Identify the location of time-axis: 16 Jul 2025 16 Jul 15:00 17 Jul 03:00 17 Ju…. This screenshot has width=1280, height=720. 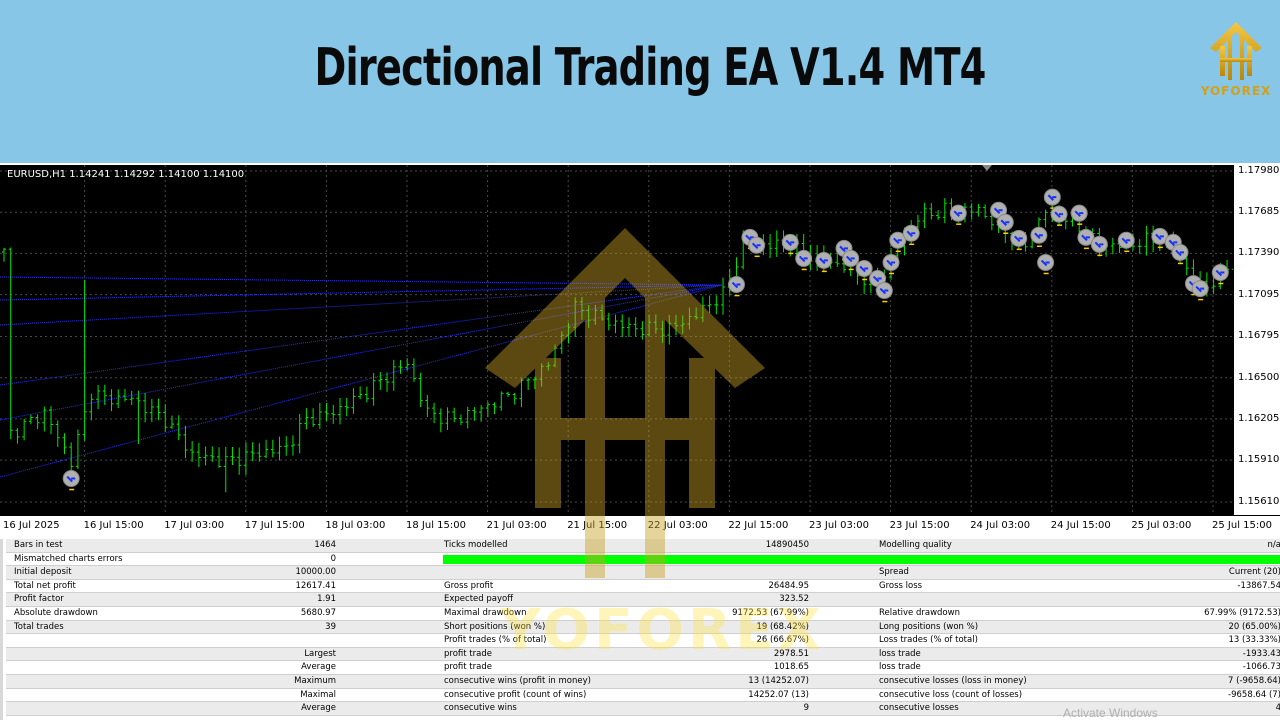
(640, 526).